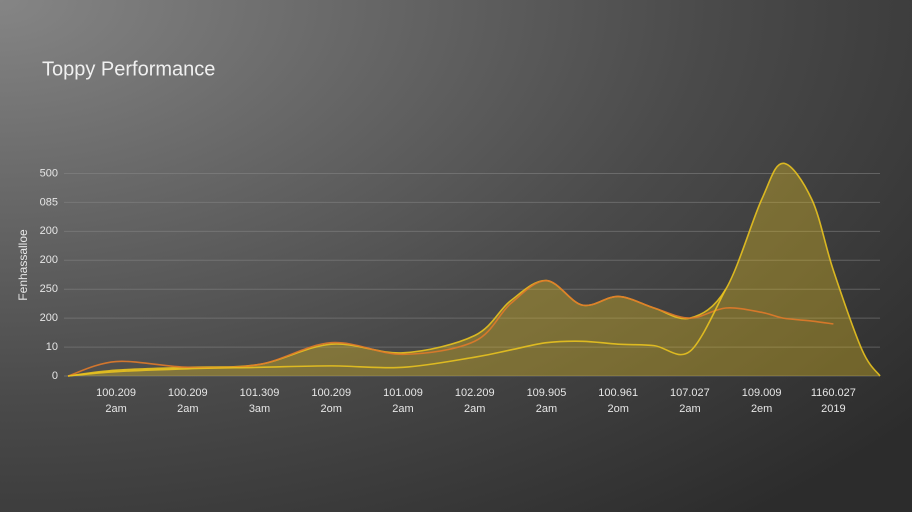  What do you see at coordinates (52, 347) in the screenshot?
I see `y-tick-label: 10` at bounding box center [52, 347].